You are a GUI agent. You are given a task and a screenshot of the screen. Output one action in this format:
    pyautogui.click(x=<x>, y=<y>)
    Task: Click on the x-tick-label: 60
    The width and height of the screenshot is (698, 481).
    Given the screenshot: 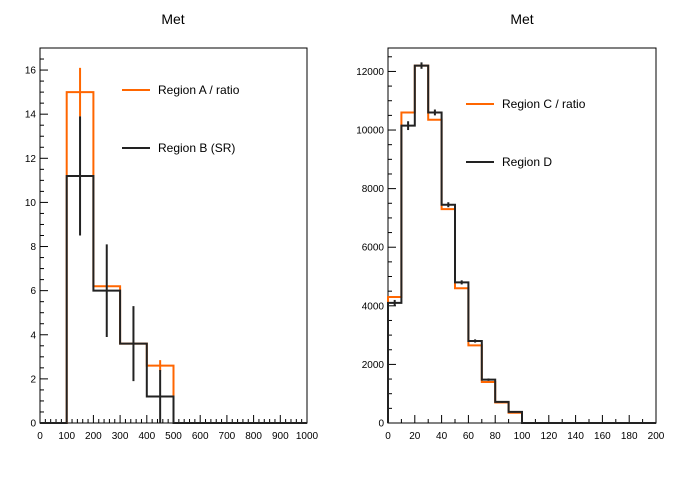 What is the action you would take?
    pyautogui.click(x=469, y=436)
    